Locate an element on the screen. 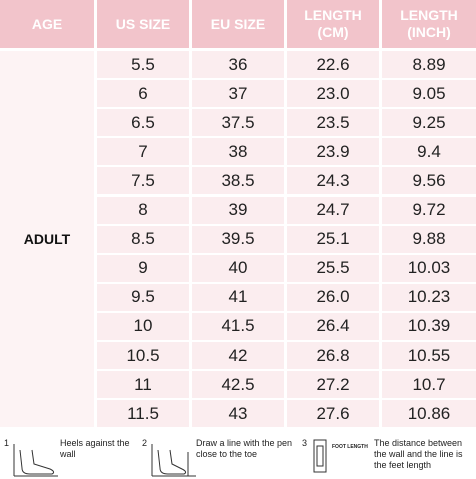  table-cell: 39 is located at coordinates (238, 210).